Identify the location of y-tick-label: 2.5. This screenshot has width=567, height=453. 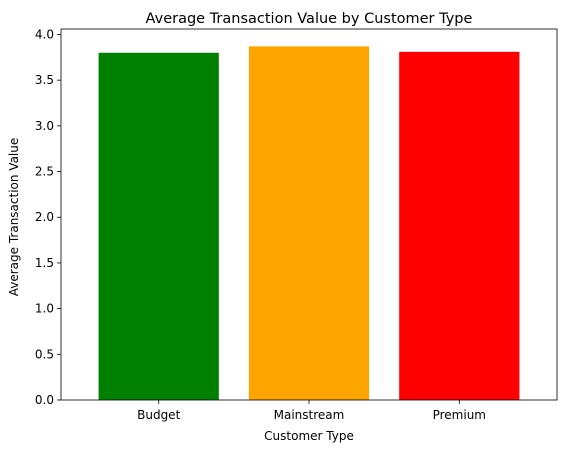
(44, 172).